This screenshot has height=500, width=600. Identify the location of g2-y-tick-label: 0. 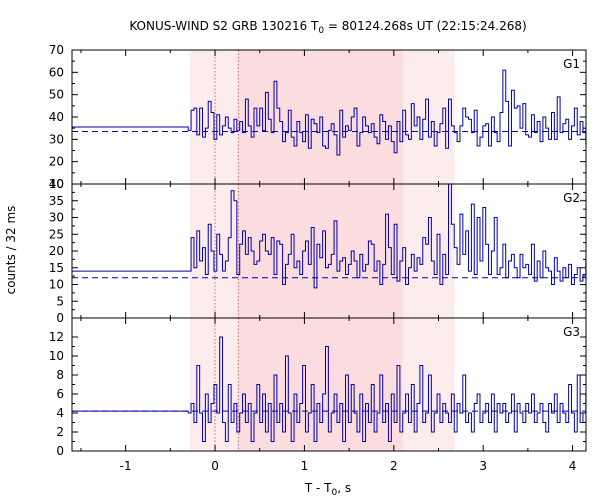
(60, 318).